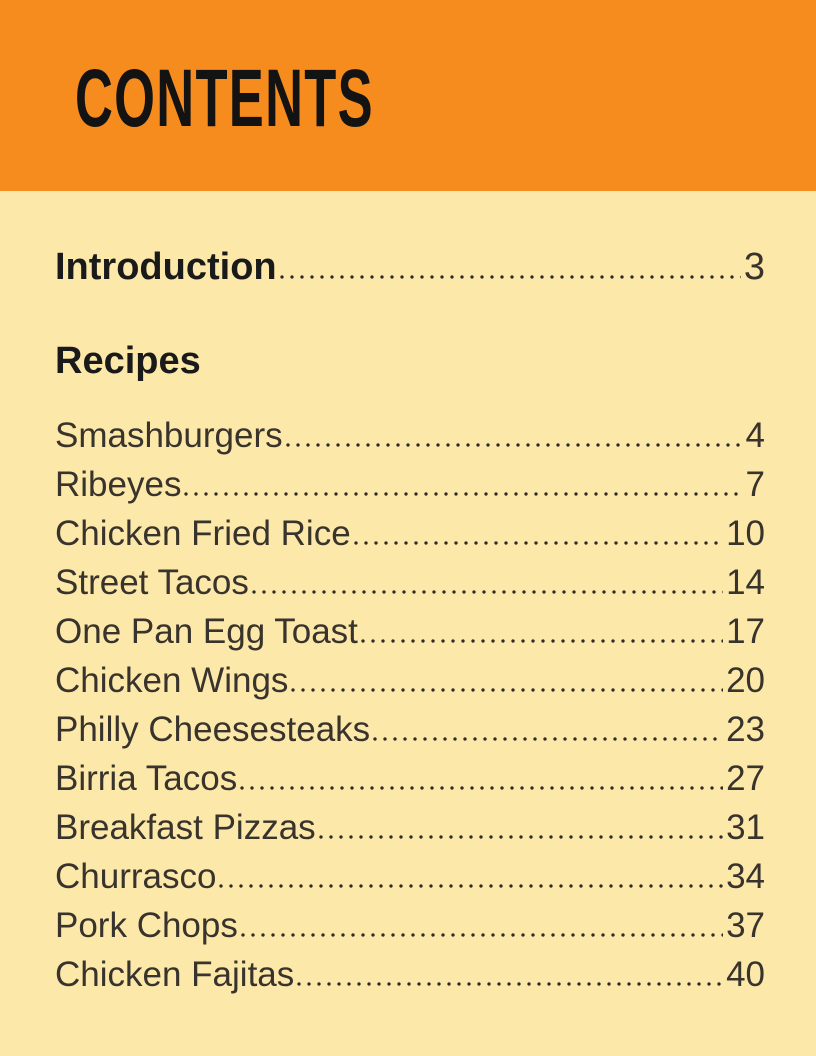  Describe the element at coordinates (128, 360) in the screenshot. I see `section-heading-recipes: Recipes` at that location.